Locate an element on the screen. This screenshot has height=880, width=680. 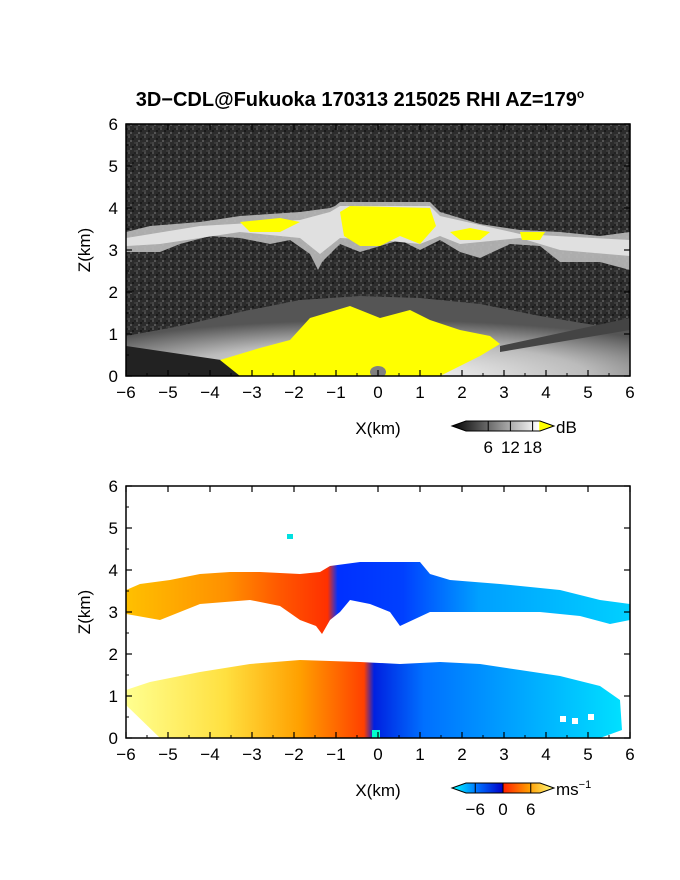
colorbar-tick-label: −6 is located at coordinates (475, 809).